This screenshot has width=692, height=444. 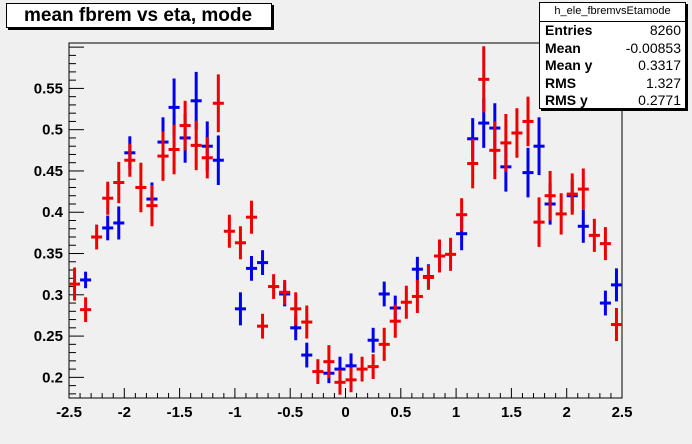 I want to click on x-tick-label: 1, so click(x=456, y=412).